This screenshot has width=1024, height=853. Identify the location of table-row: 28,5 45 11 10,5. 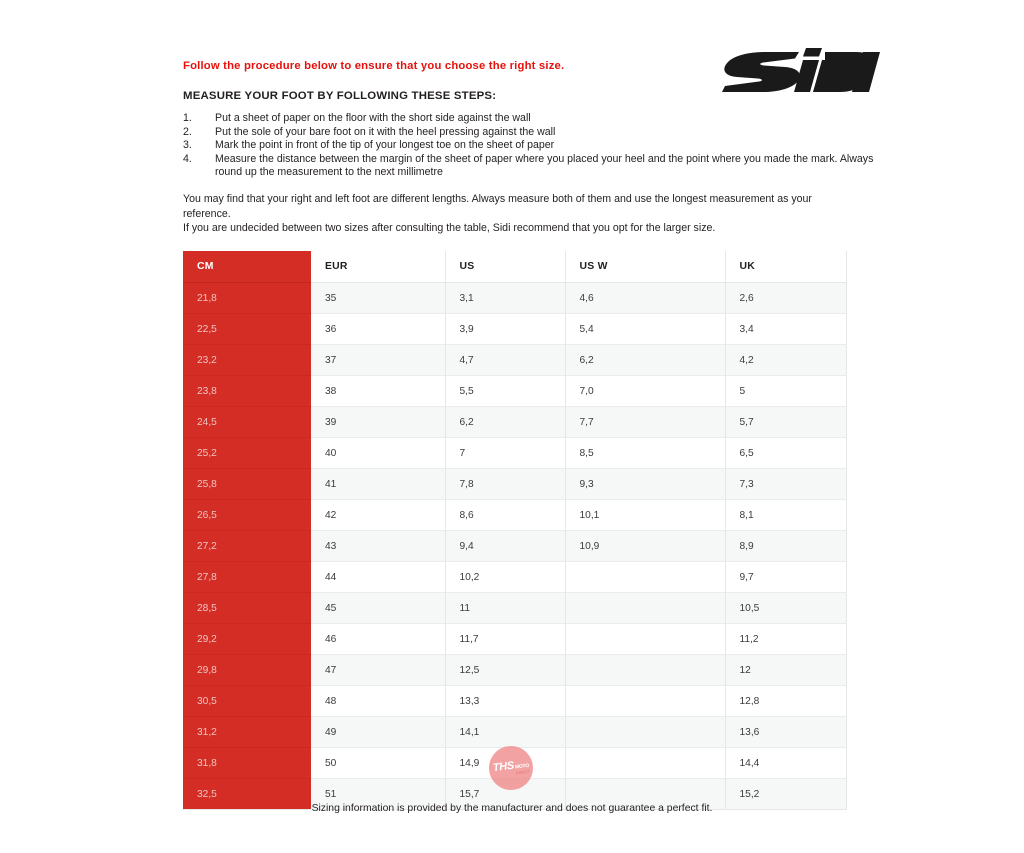
(515, 608).